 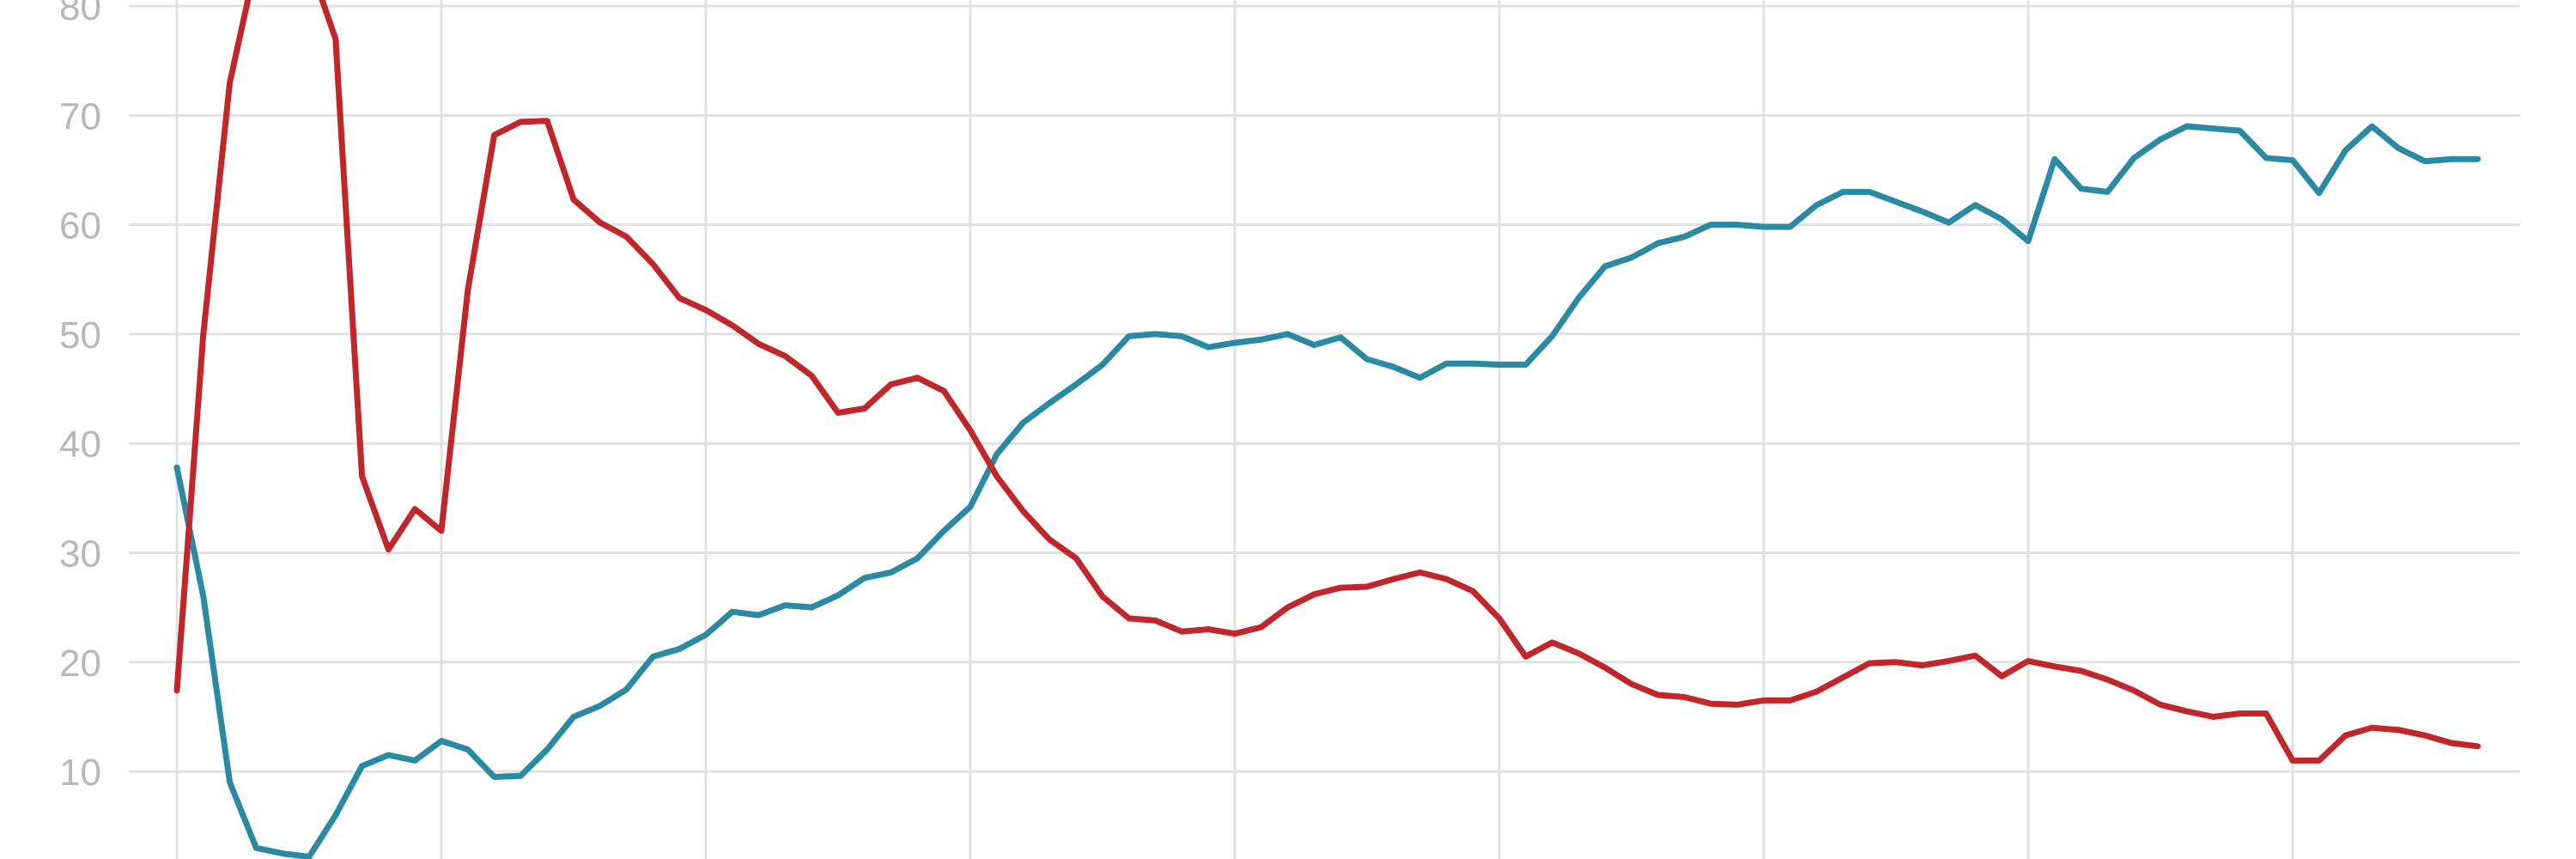 I want to click on y-tick-label: 60, so click(x=80, y=226).